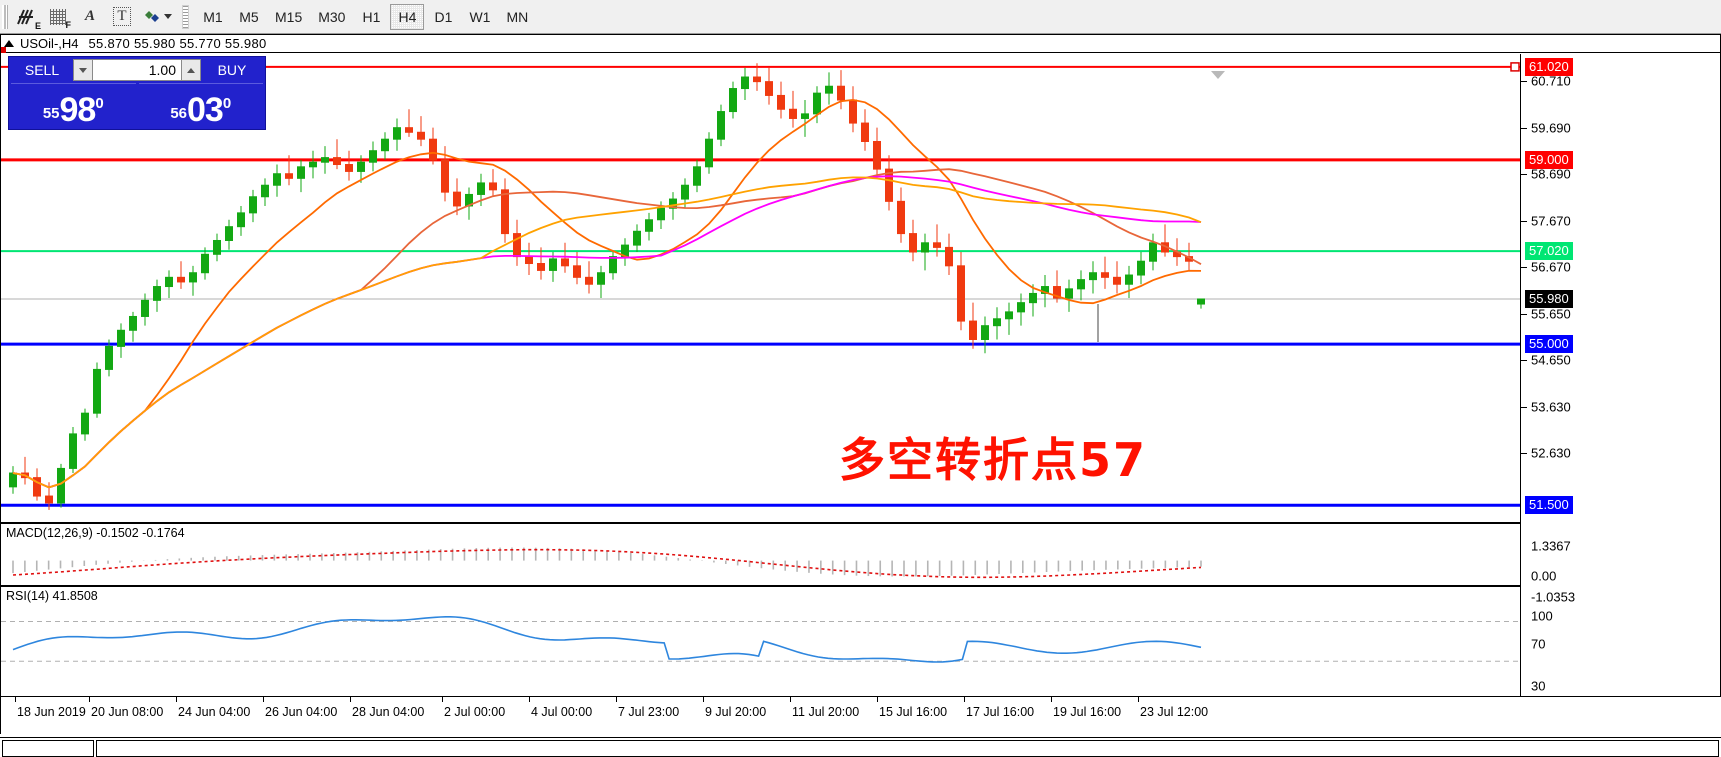  What do you see at coordinates (1551, 314) in the screenshot?
I see `price-axis-label: 55.650` at bounding box center [1551, 314].